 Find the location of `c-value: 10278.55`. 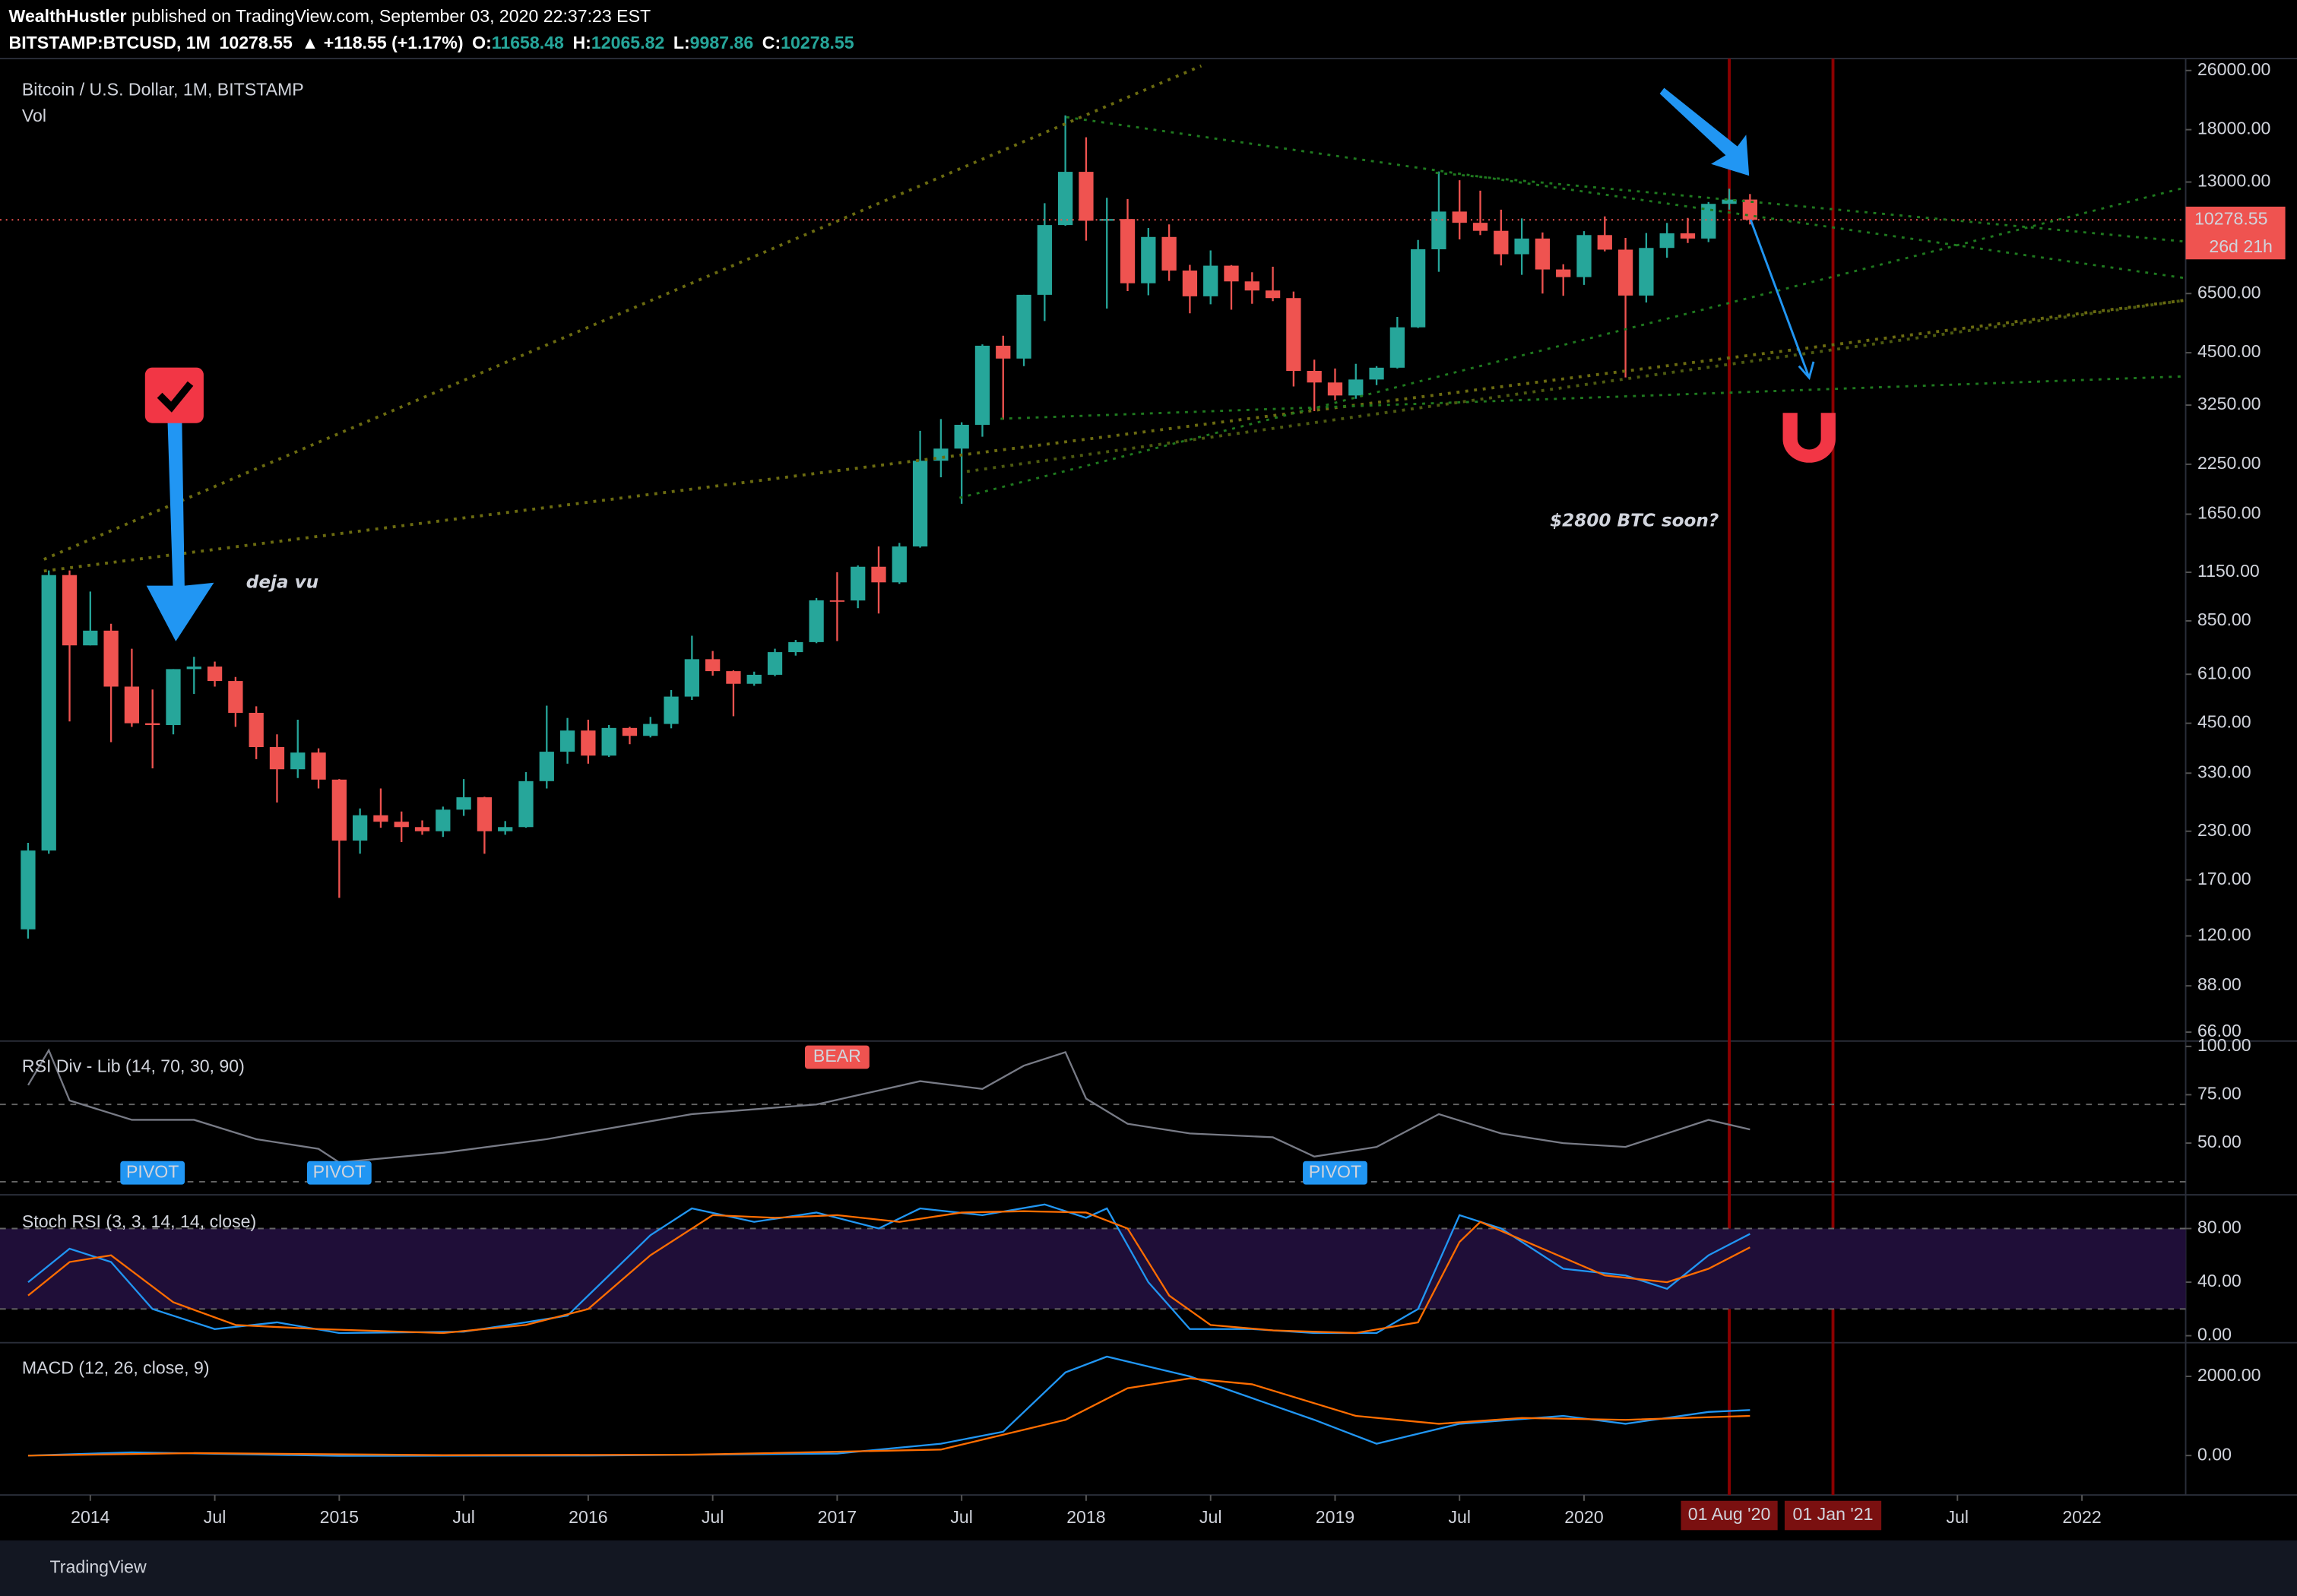

c-value: 10278.55 is located at coordinates (817, 43).